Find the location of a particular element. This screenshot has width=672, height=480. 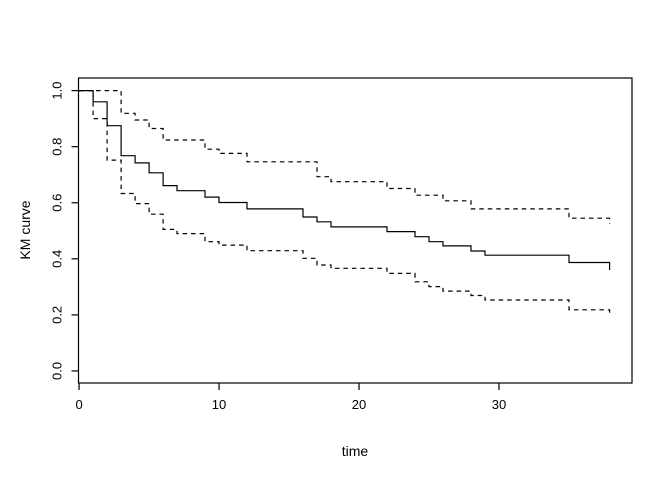

y-tick-label: 0.6 is located at coordinates (57, 203).